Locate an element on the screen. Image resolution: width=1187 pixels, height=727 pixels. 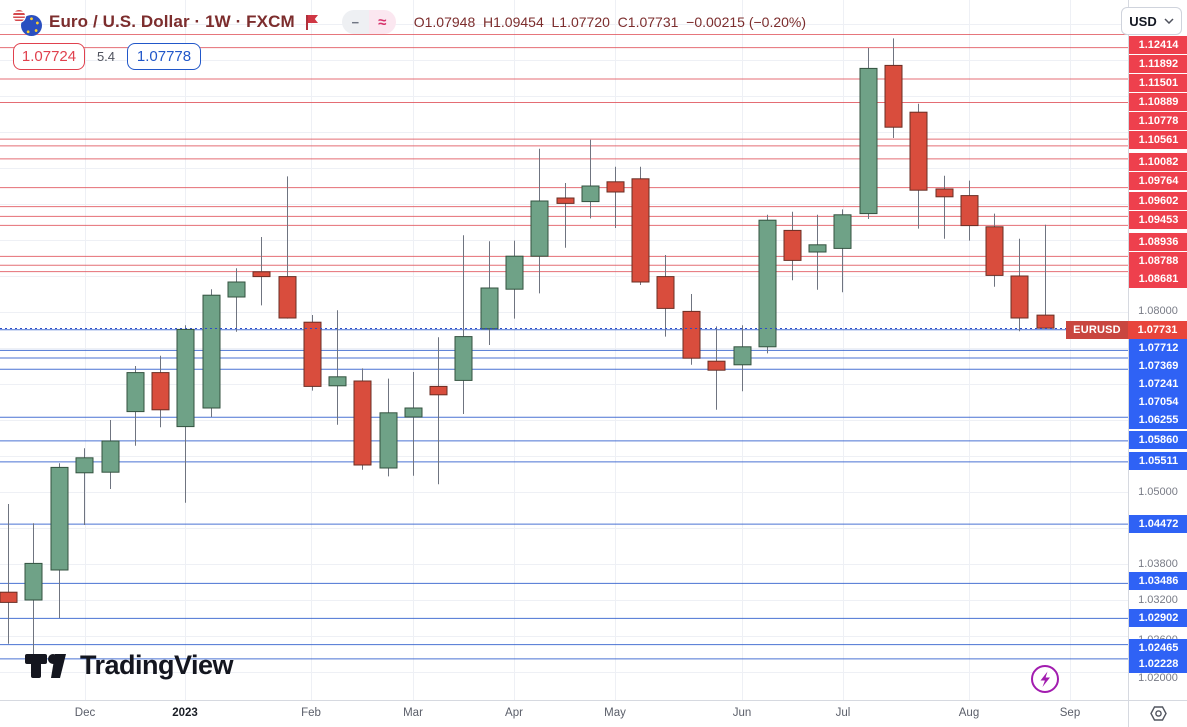
last-price-row: EURUSD 1.07731 is located at coordinates (1126, 330).